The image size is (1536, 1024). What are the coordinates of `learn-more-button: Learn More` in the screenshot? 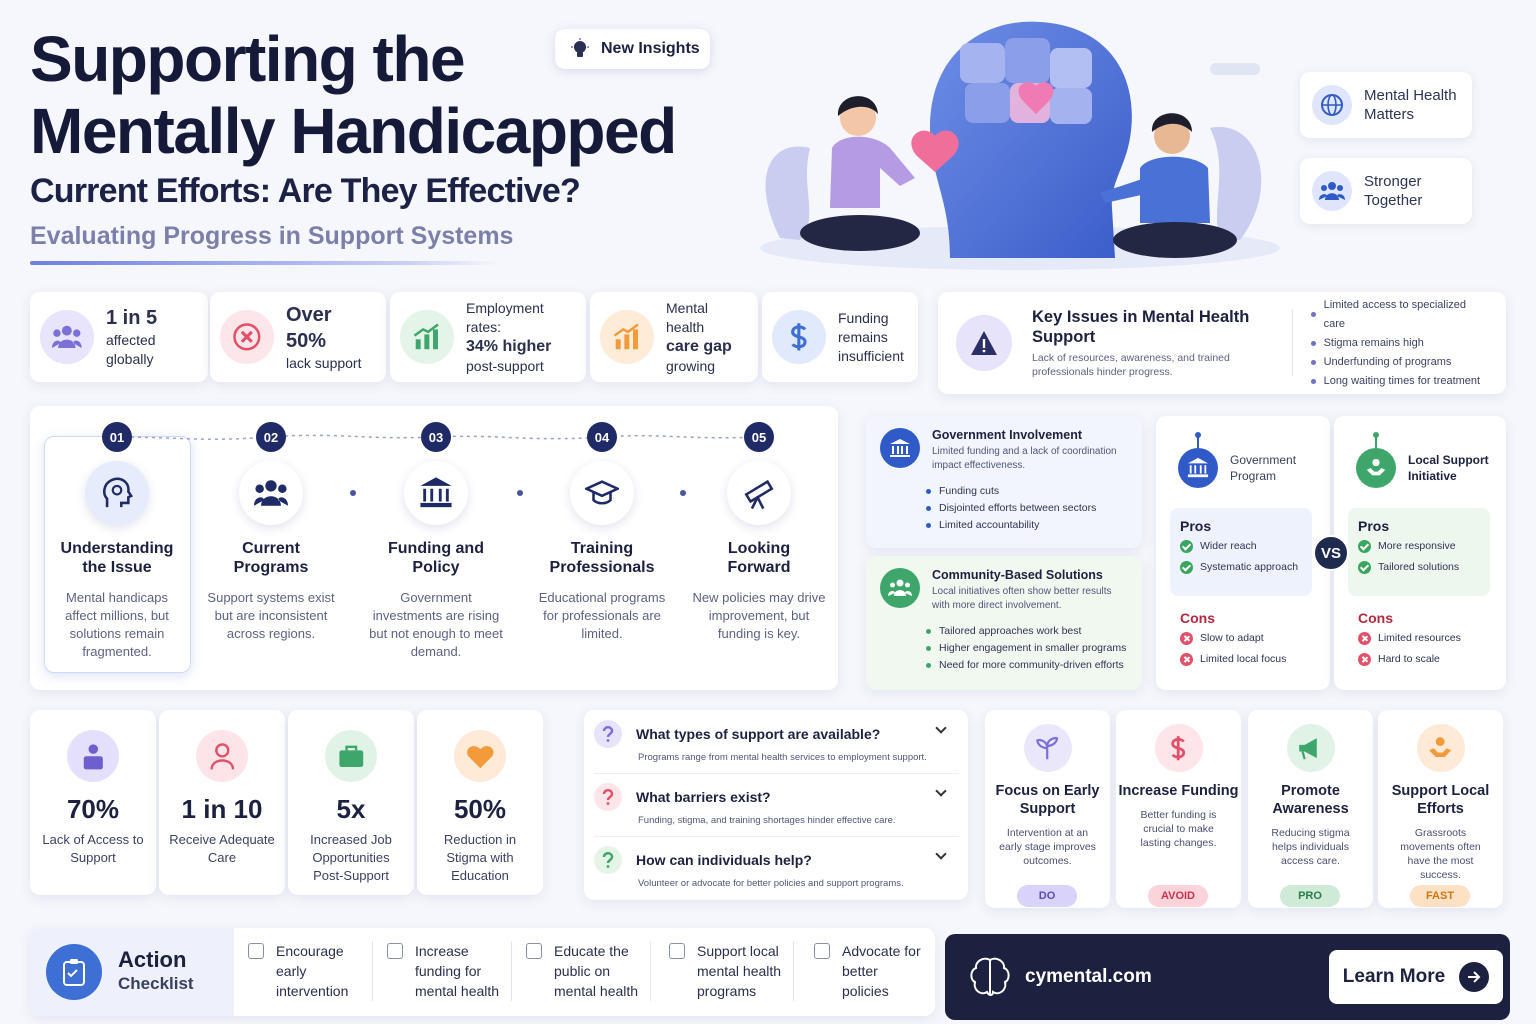 It's located at (1416, 977).